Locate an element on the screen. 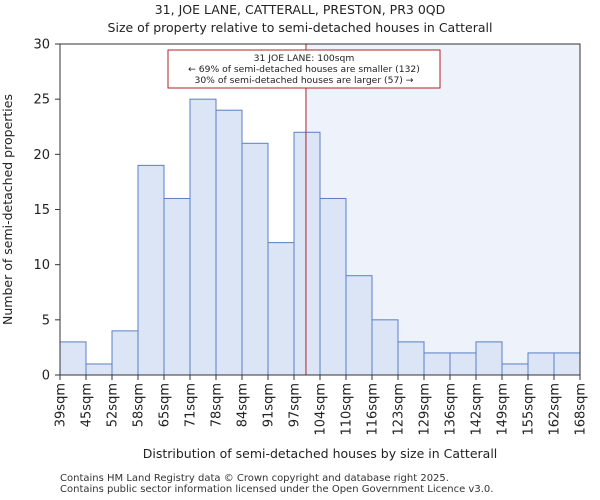  y-tick-label: 20 is located at coordinates (41, 155).